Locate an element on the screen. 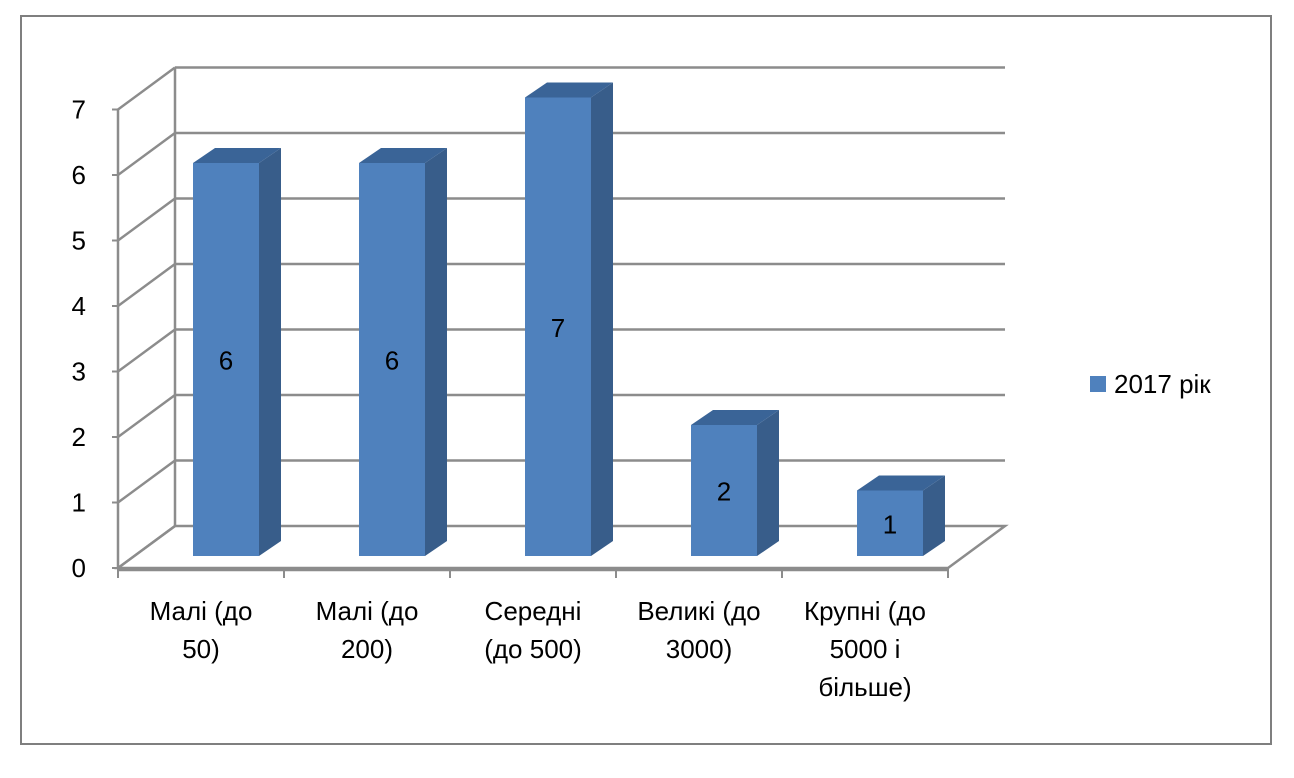 Image resolution: width=1294 pixels, height=778 pixels. category-label-line: 200) is located at coordinates (367, 649).